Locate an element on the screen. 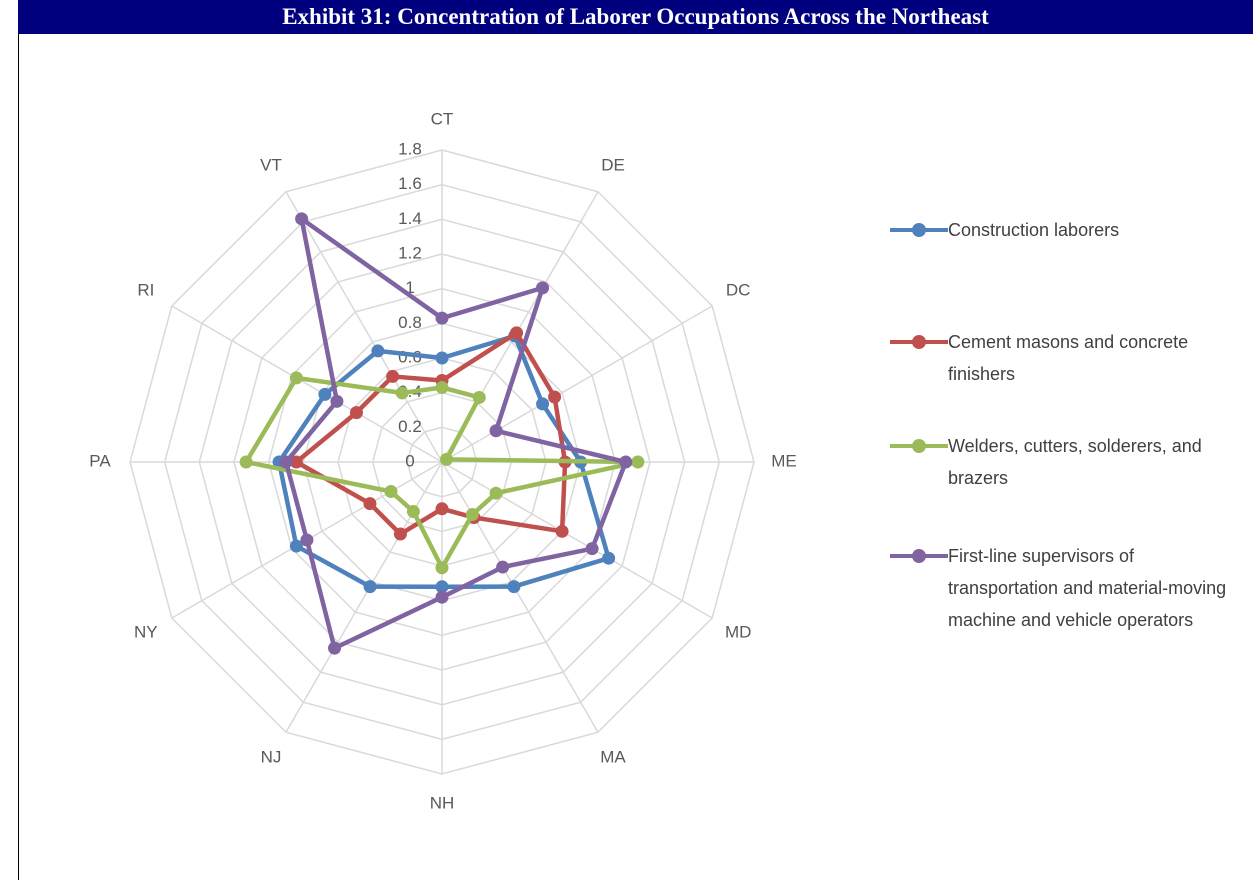 The image size is (1253, 880). category-label: CT is located at coordinates (442, 118).